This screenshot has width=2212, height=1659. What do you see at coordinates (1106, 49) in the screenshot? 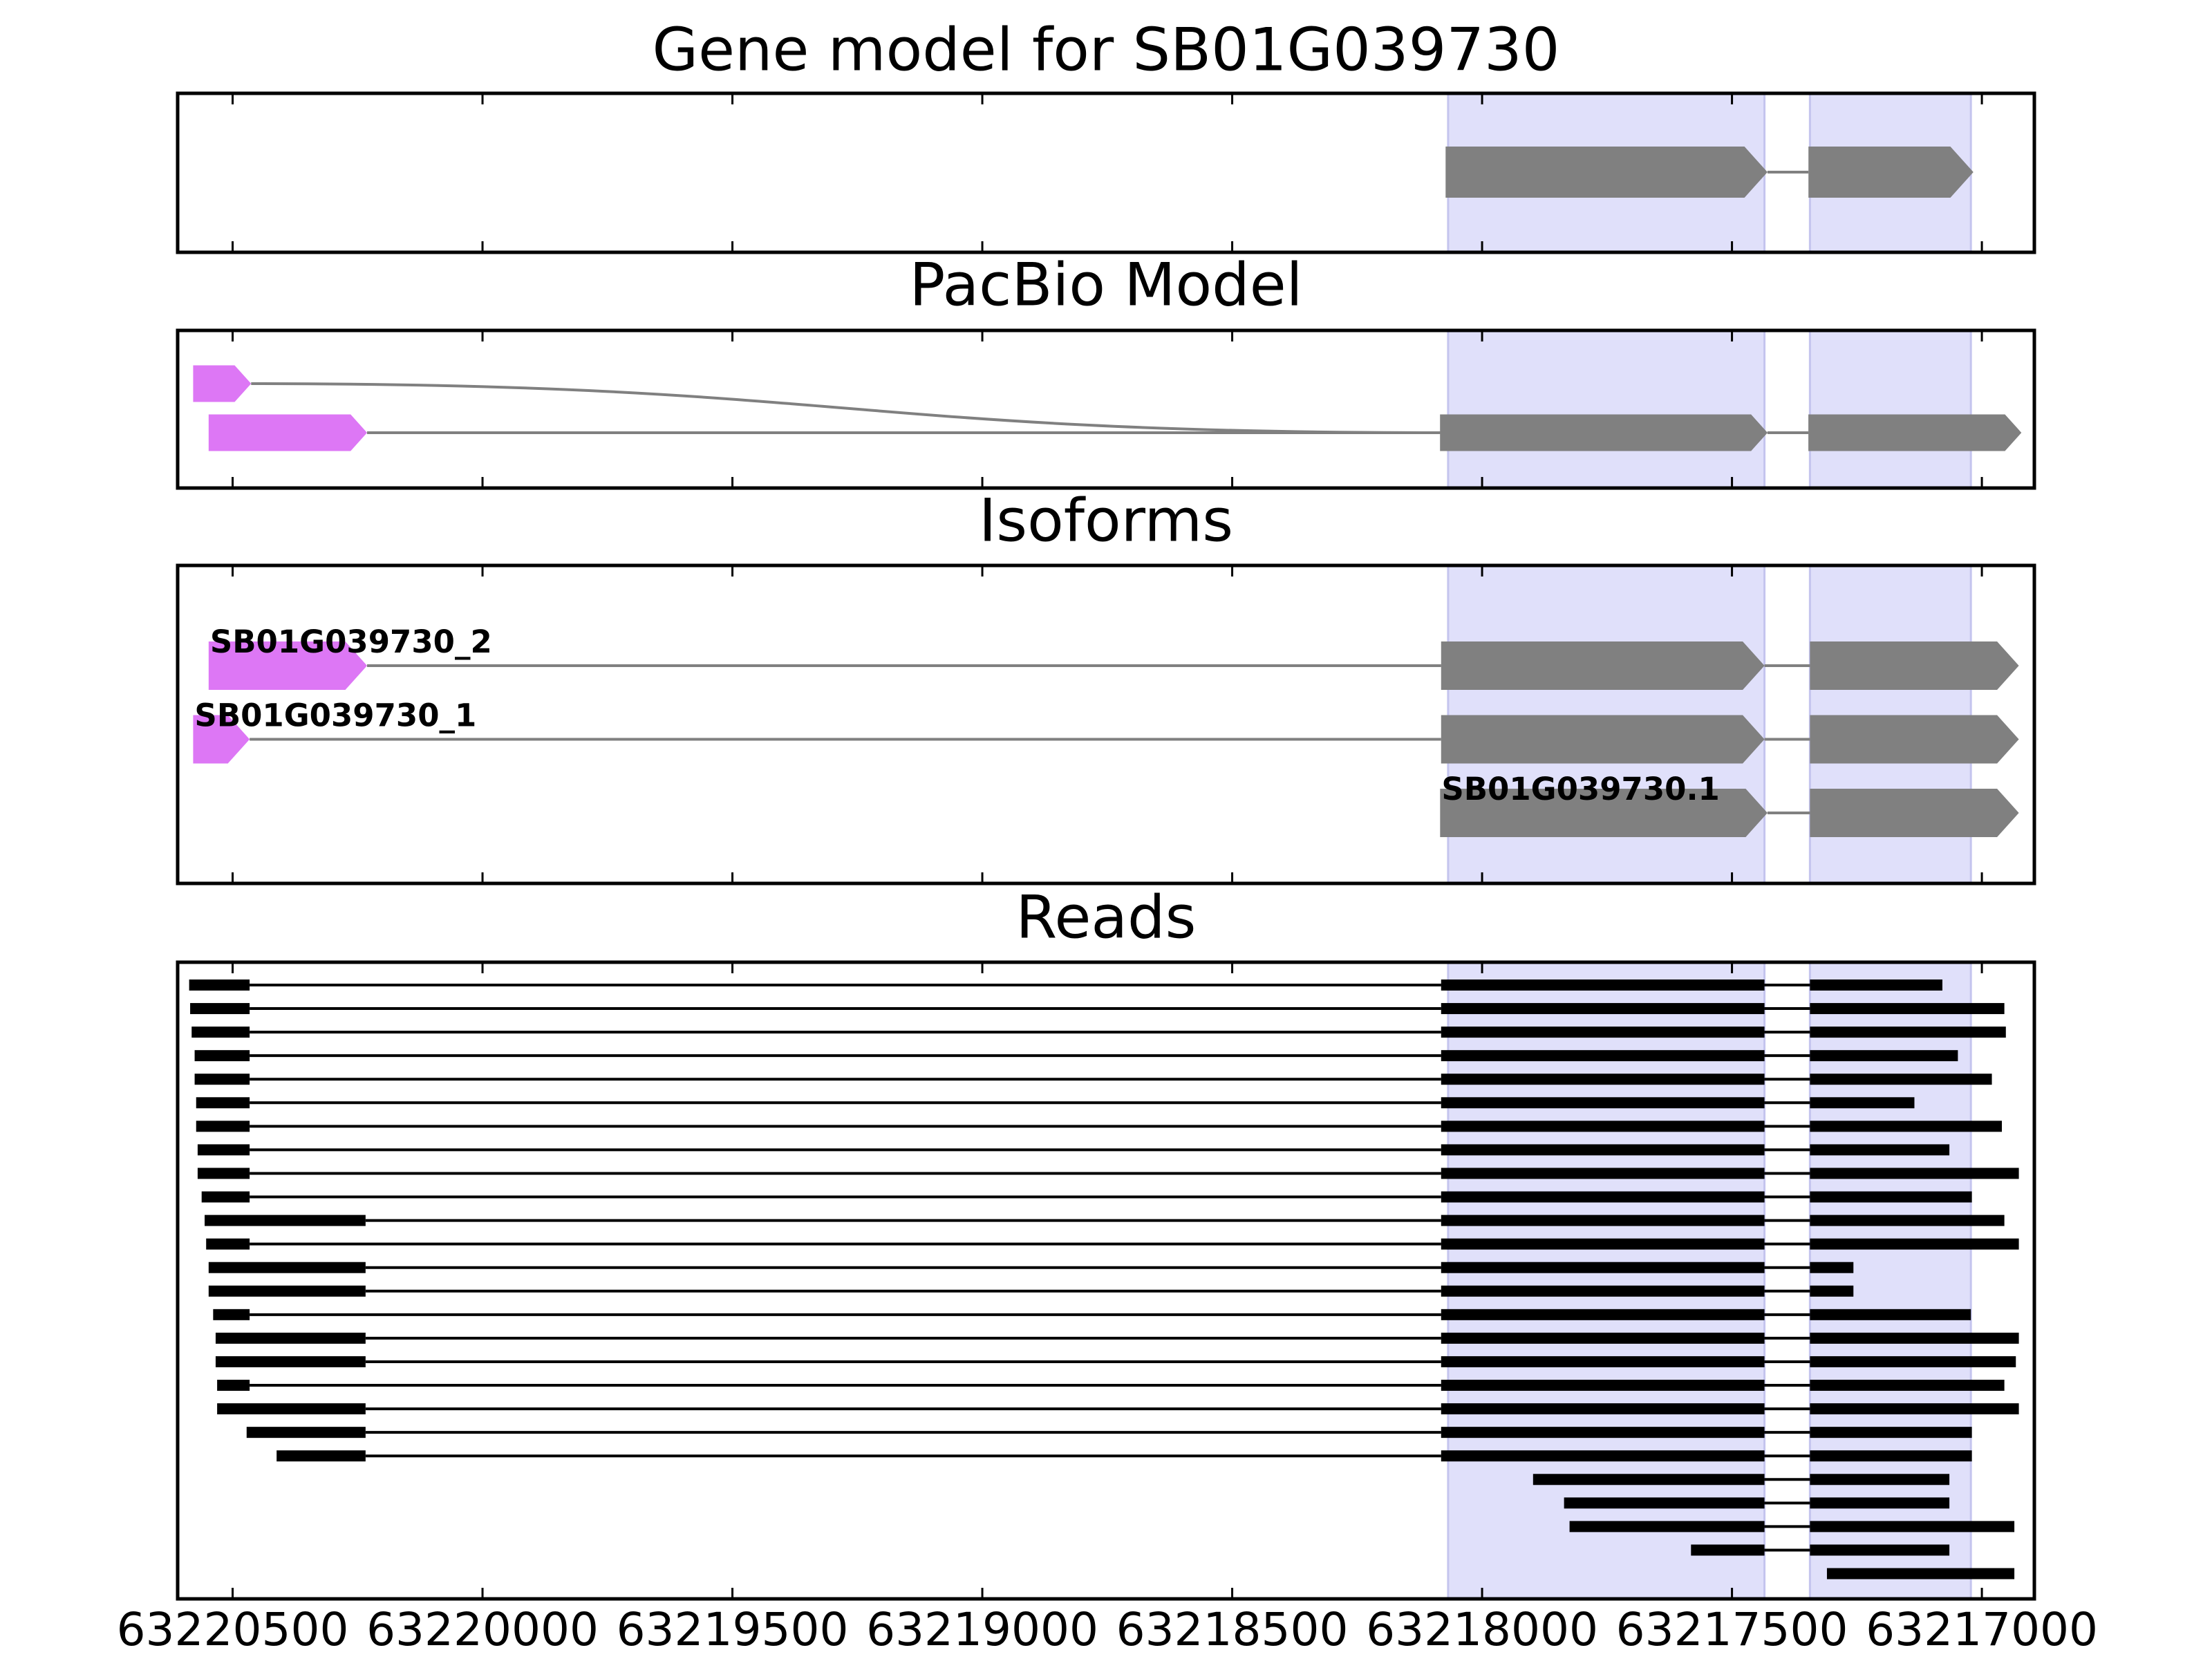
I see `panel-title: Gene model for SB01G039730` at bounding box center [1106, 49].